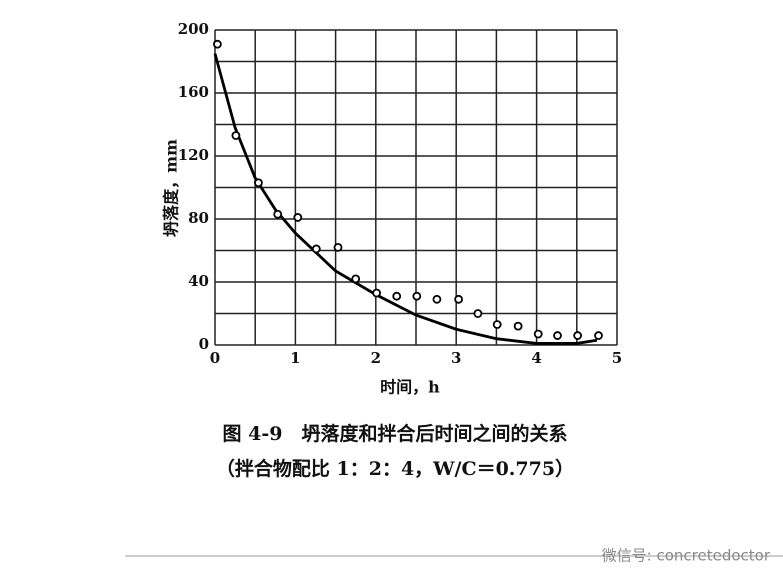  Describe the element at coordinates (193, 92) in the screenshot. I see `y-tick-label: 160` at that location.